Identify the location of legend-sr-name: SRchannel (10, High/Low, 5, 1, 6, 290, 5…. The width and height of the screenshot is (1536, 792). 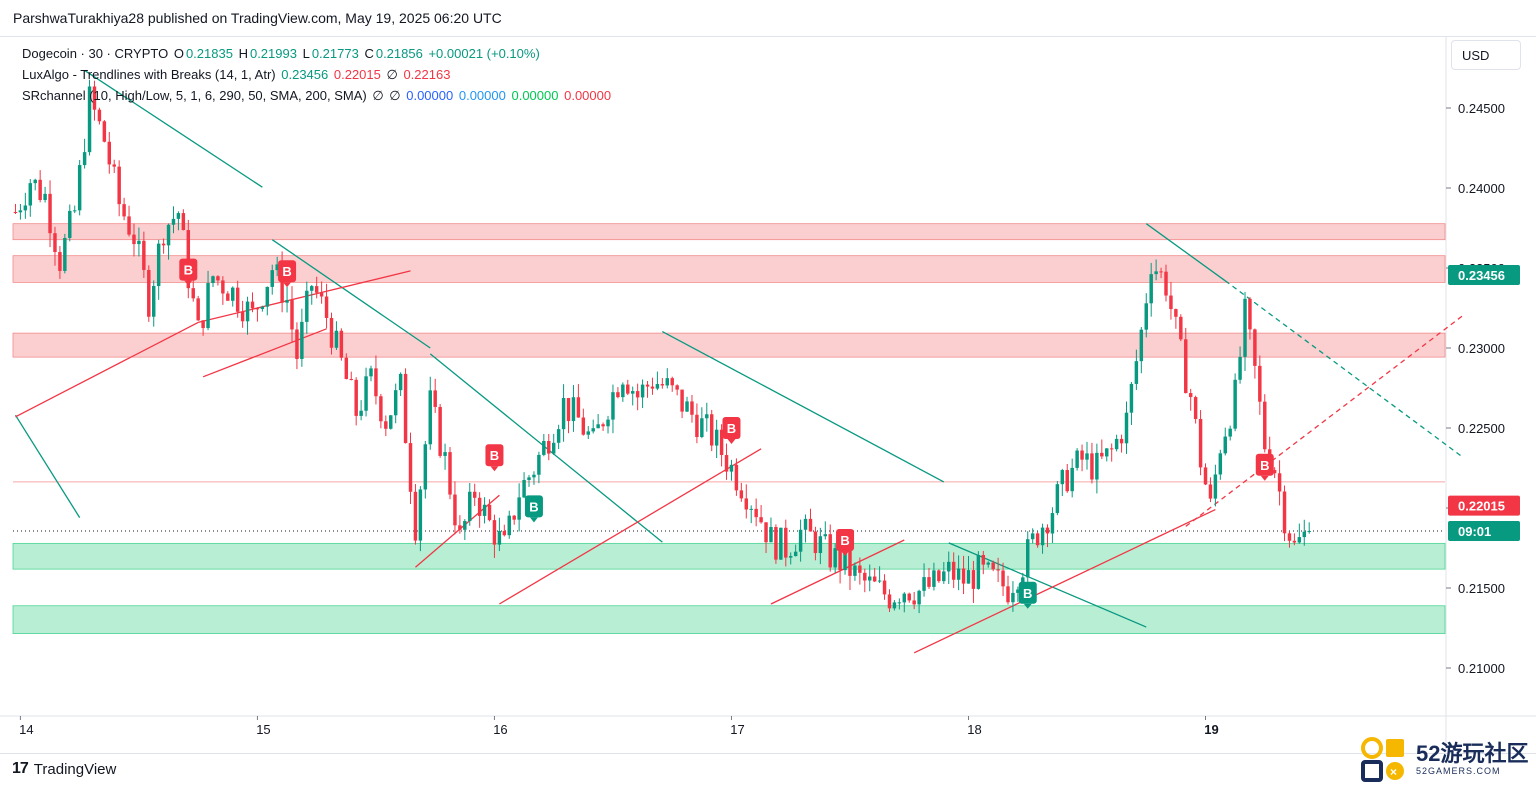
(194, 95).